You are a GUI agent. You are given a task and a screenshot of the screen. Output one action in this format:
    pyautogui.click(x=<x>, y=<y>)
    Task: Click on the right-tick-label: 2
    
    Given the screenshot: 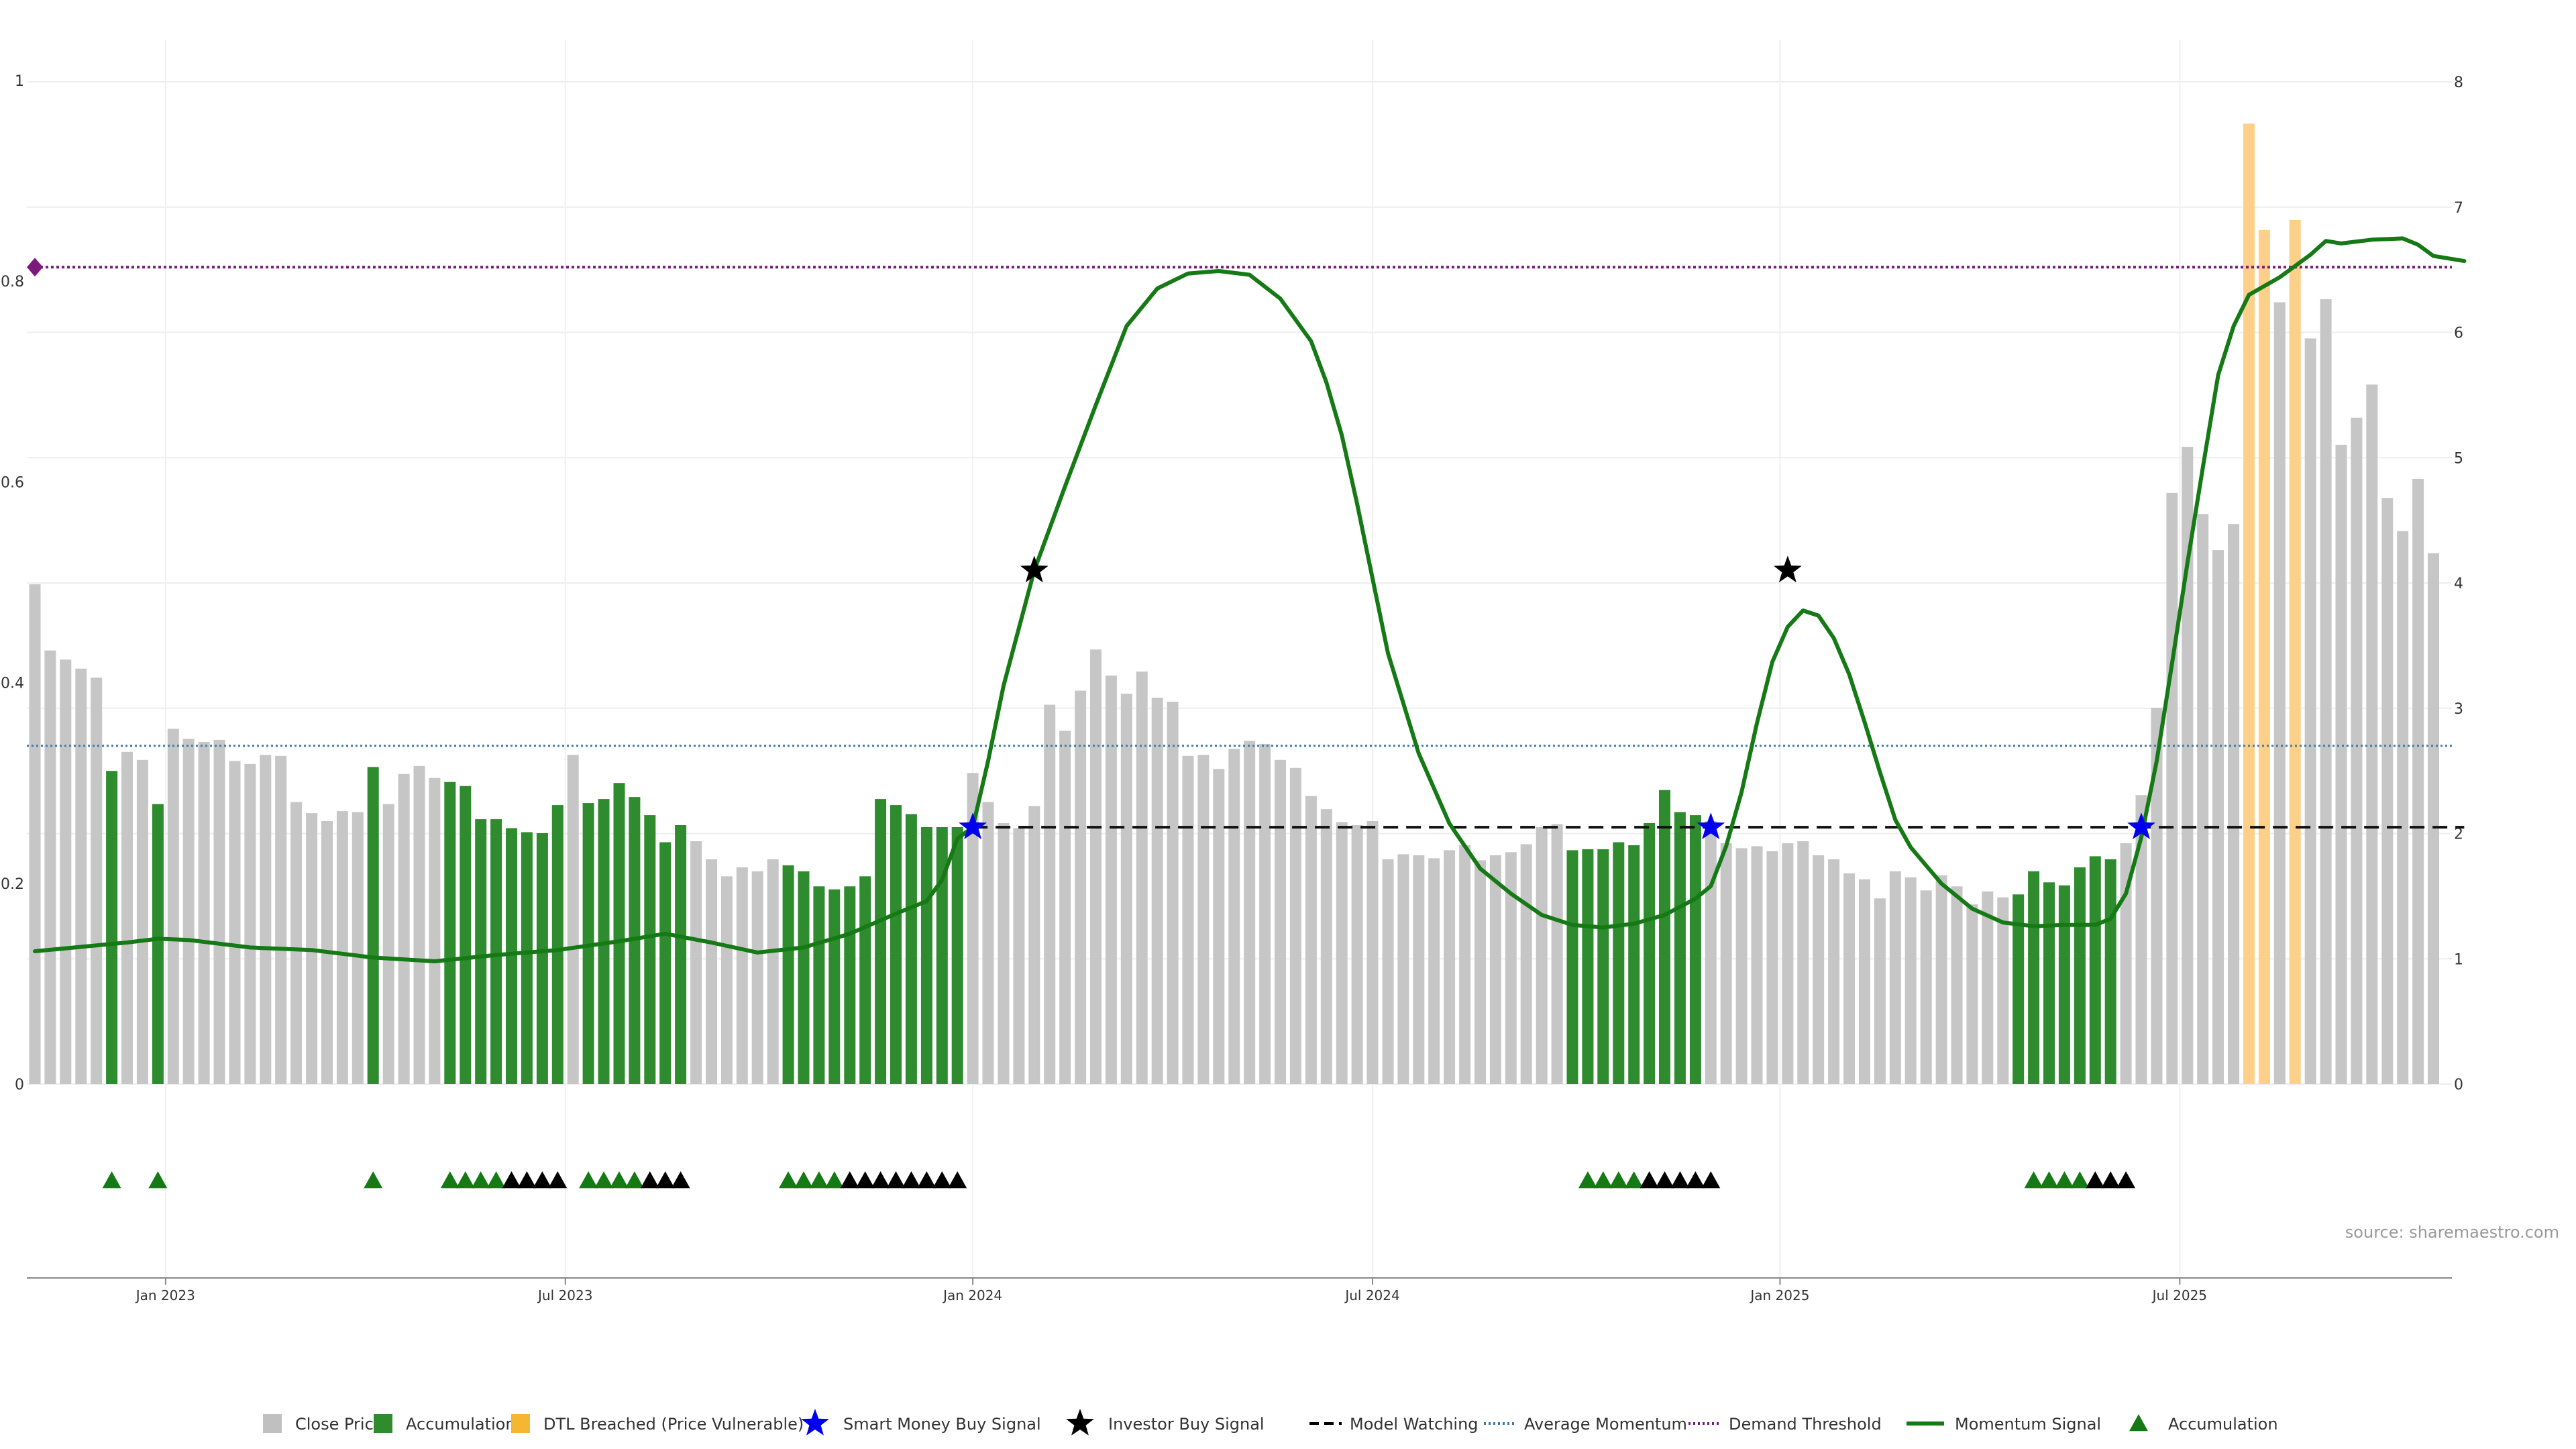 What is the action you would take?
    pyautogui.click(x=2458, y=834)
    